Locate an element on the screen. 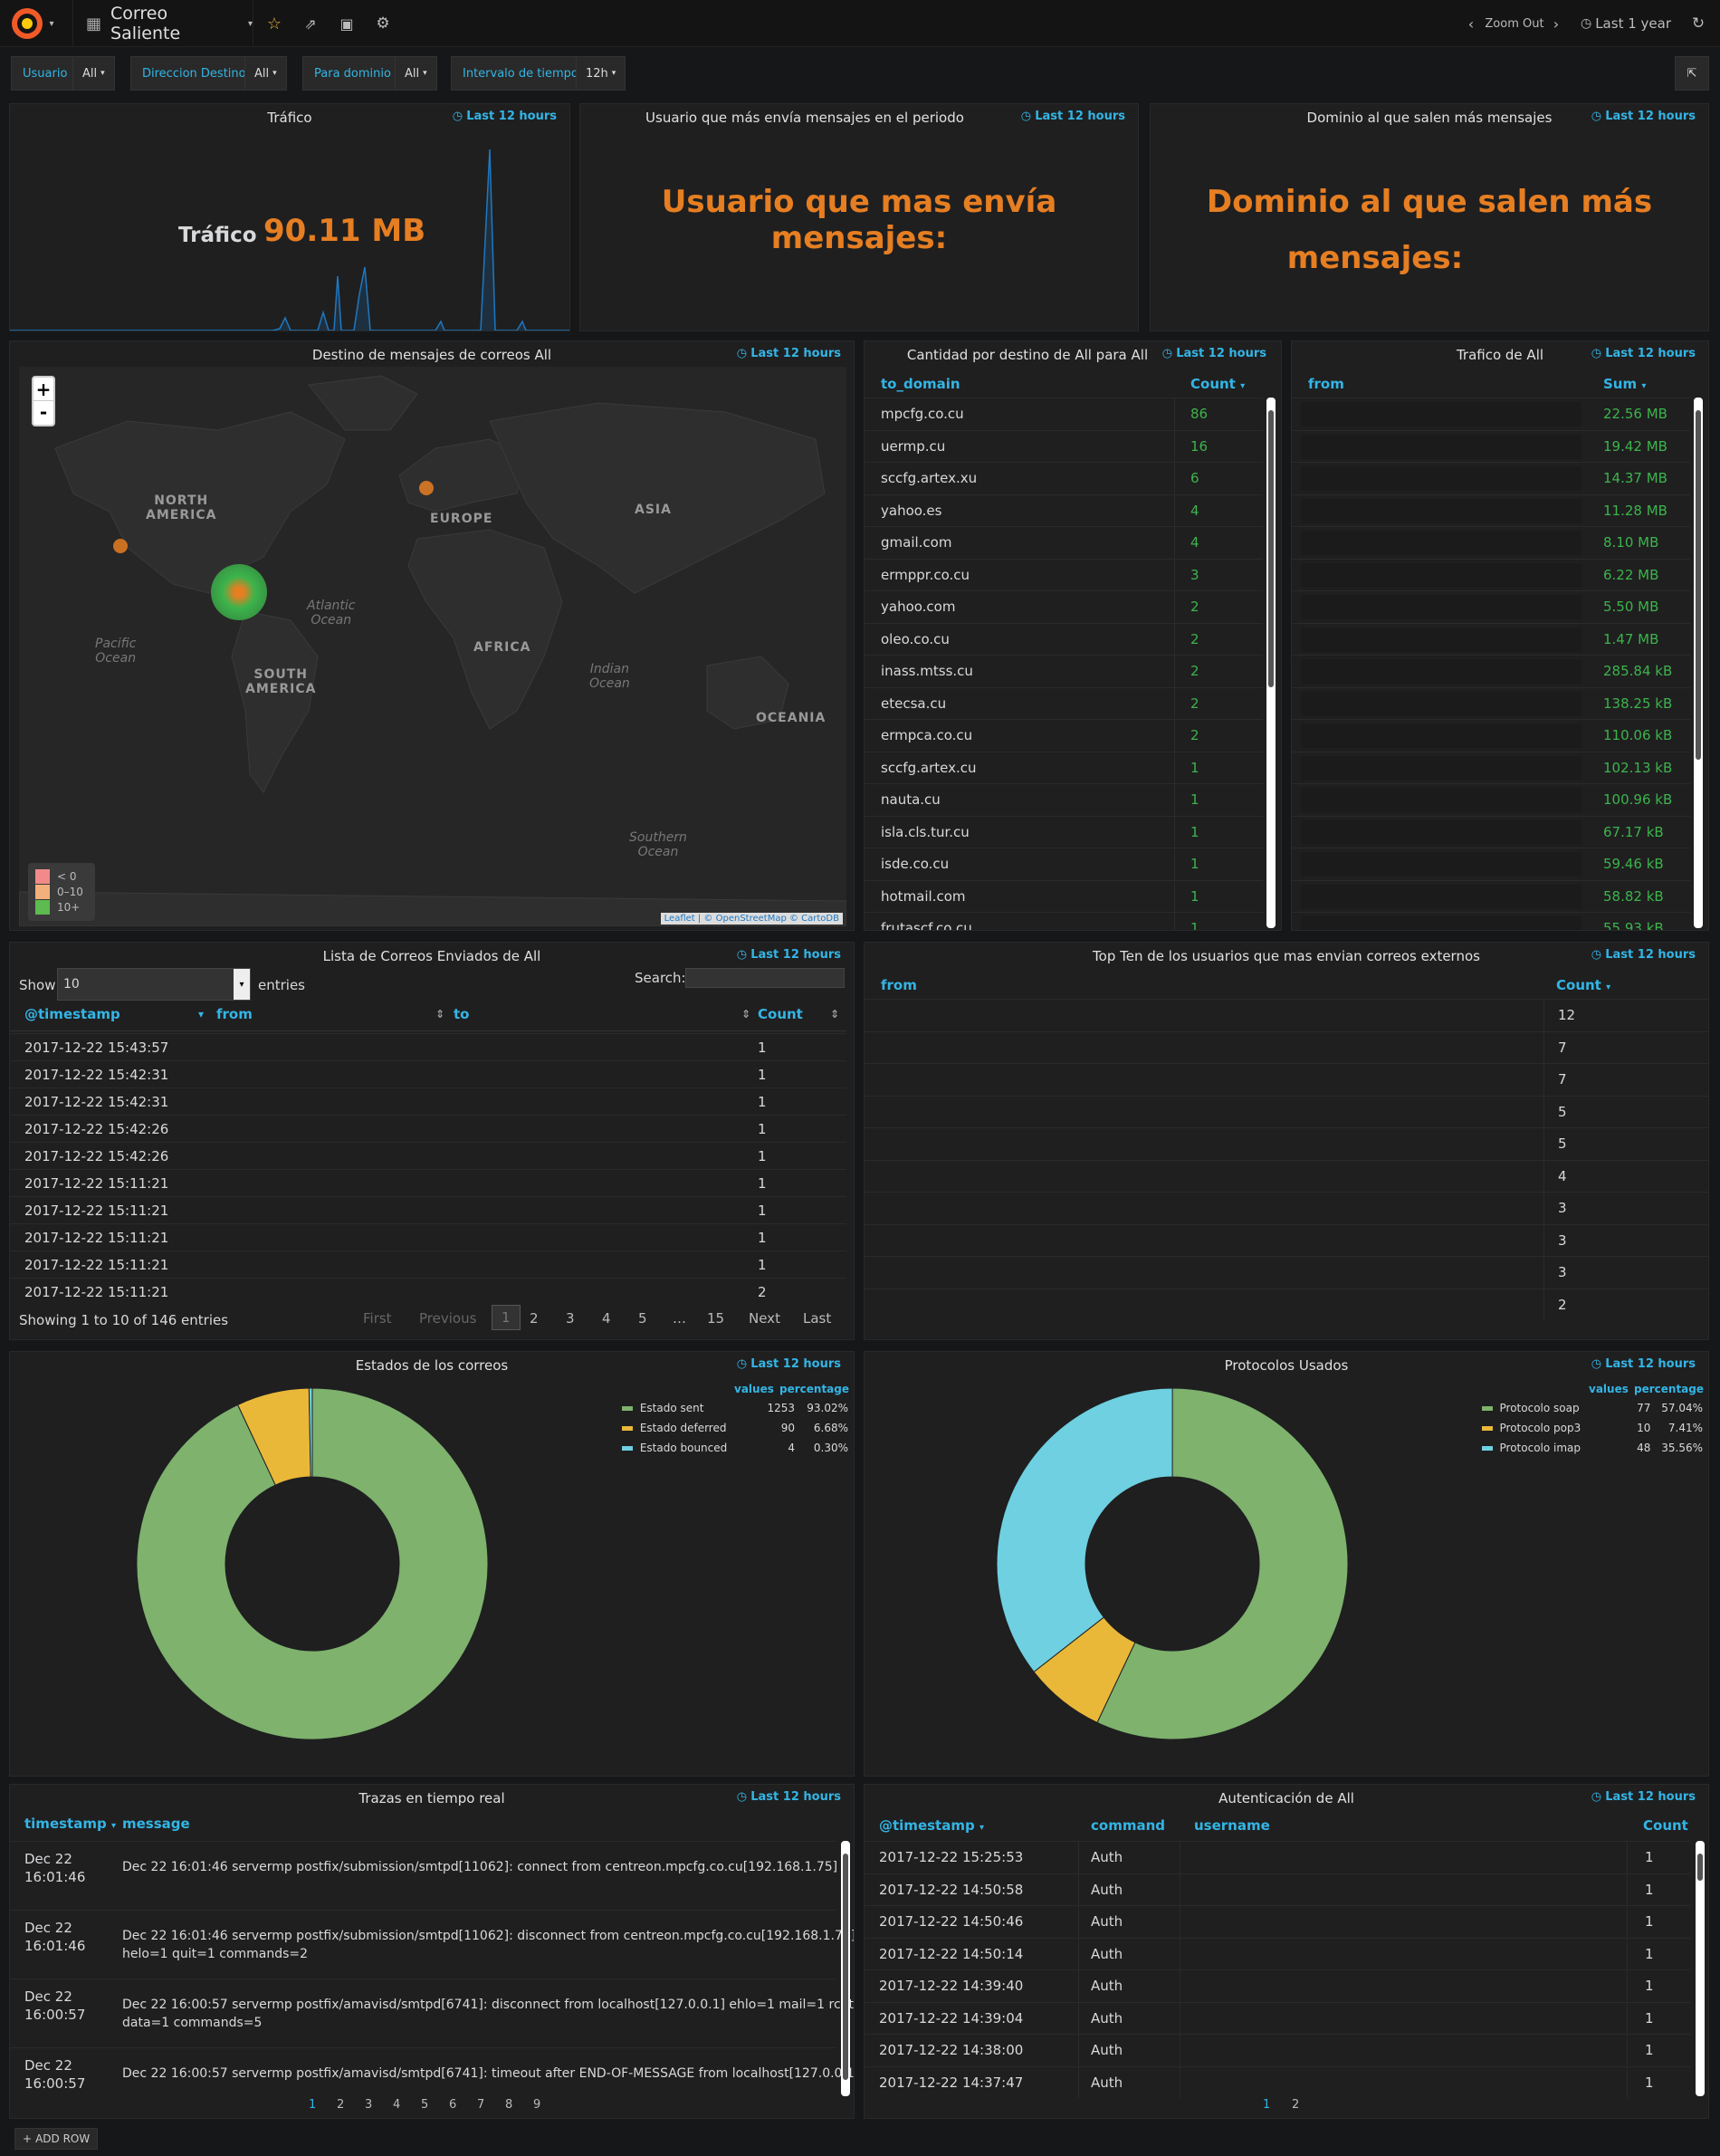 This screenshot has height=2156, width=1720. table-row: etecsa.cu 2 is located at coordinates (1064, 702).